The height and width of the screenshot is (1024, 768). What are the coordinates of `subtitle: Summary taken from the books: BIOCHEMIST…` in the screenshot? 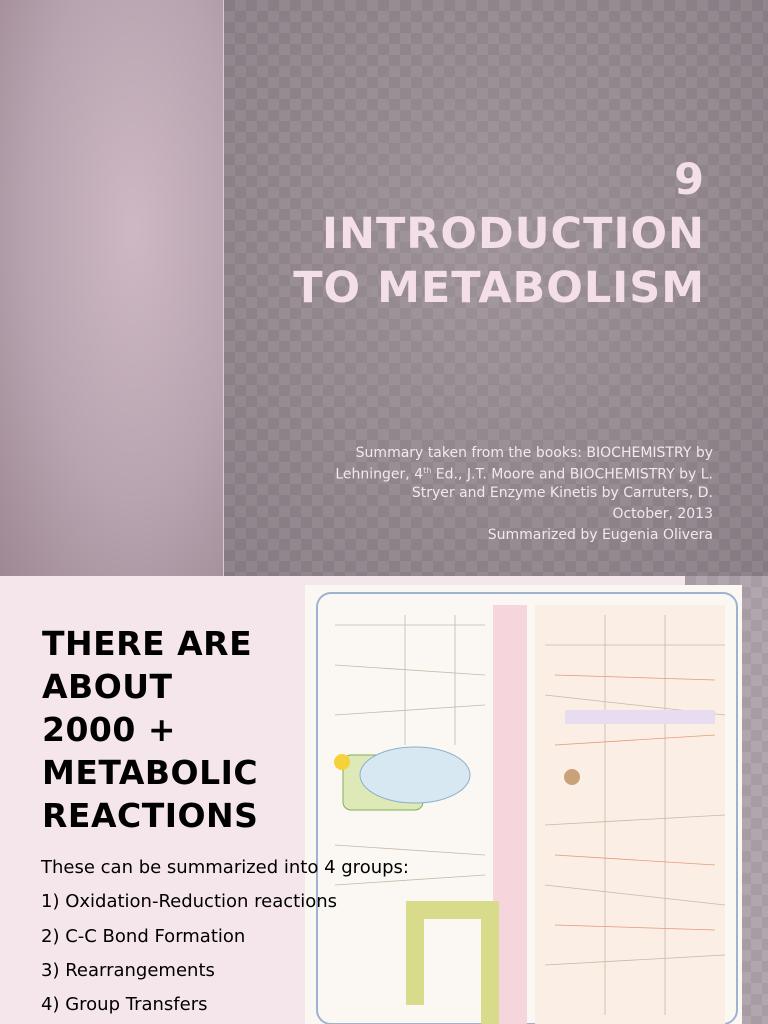 It's located at (524, 494).